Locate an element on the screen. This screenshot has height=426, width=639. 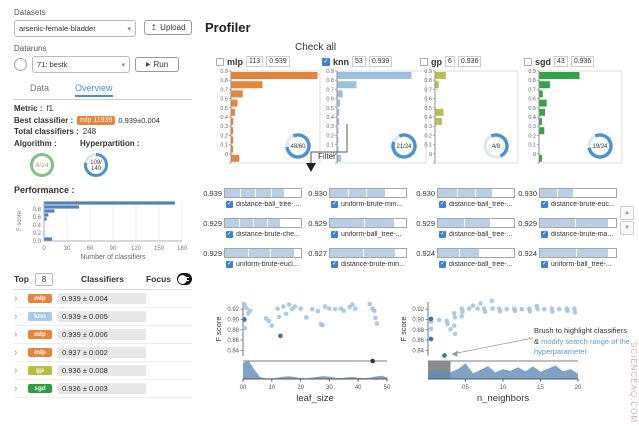
datarun-select: 71: bestk ▾ is located at coordinates (81, 64).